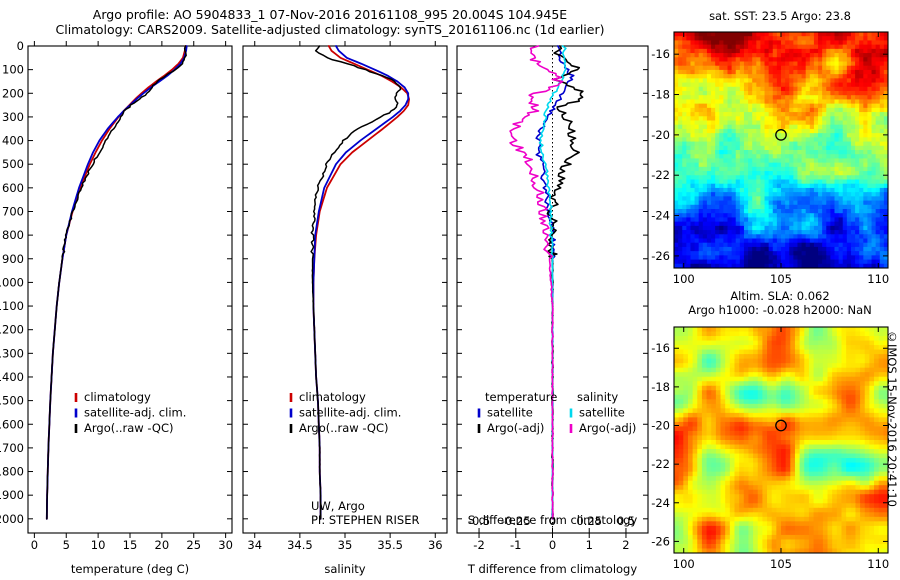 The height and width of the screenshot is (580, 900). I want to click on depth-tick-label: 1300, so click(12, 353).